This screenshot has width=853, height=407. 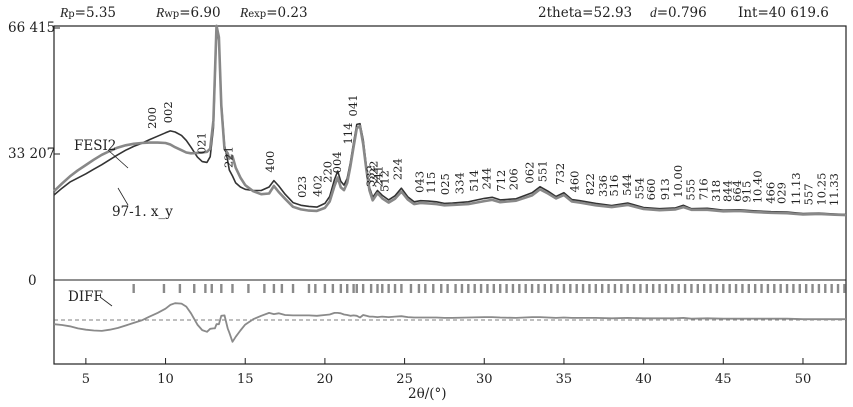 What do you see at coordinates (228, 157) in the screenshot?
I see `hkl-label: 221` at bounding box center [228, 157].